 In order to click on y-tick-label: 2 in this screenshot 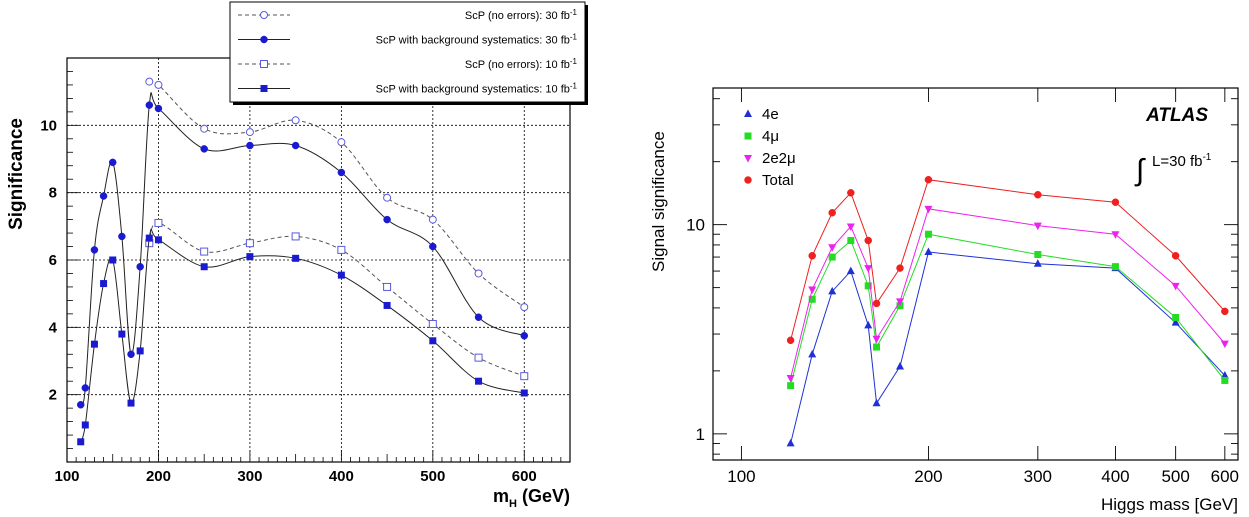, I will do `click(53, 395)`.